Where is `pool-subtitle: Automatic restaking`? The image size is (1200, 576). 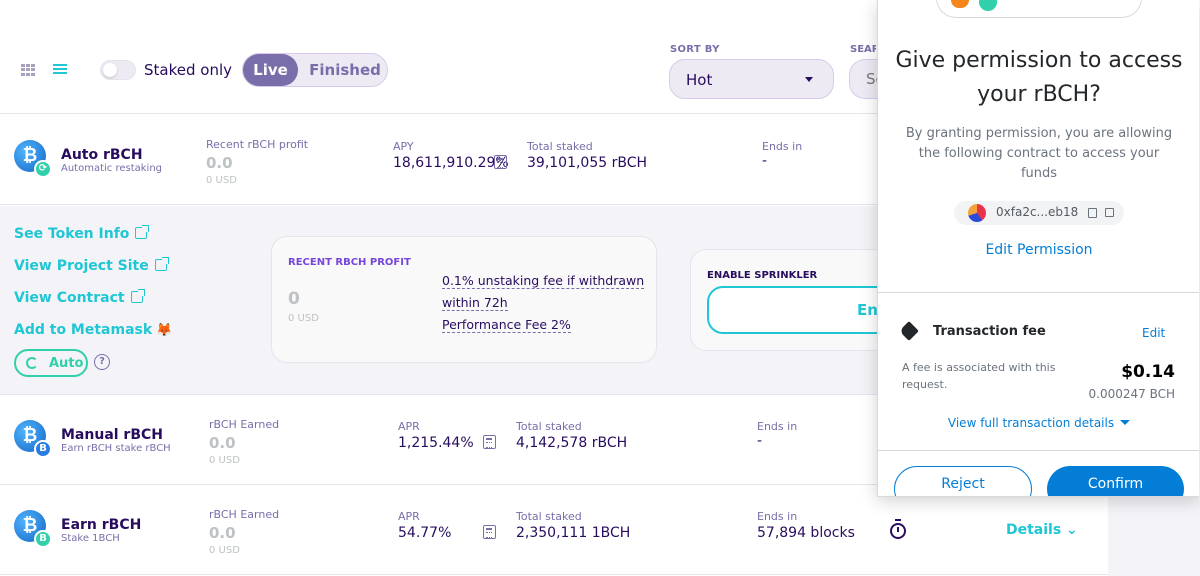 pool-subtitle: Automatic restaking is located at coordinates (112, 168).